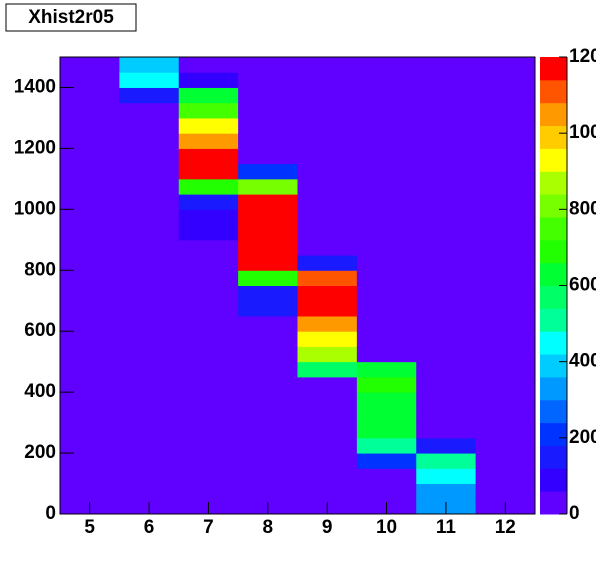 Image resolution: width=596 pixels, height=572 pixels. What do you see at coordinates (446, 527) in the screenshot?
I see `x-tick-label: 11` at bounding box center [446, 527].